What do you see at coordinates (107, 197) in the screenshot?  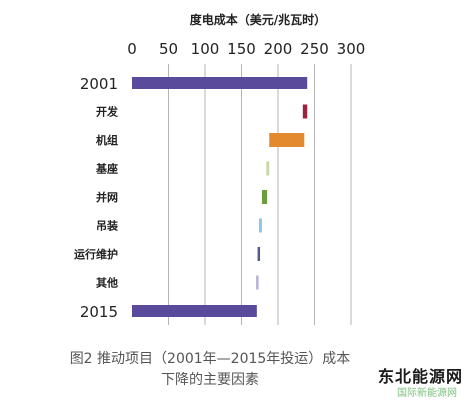 I see `category-label: 并网` at bounding box center [107, 197].